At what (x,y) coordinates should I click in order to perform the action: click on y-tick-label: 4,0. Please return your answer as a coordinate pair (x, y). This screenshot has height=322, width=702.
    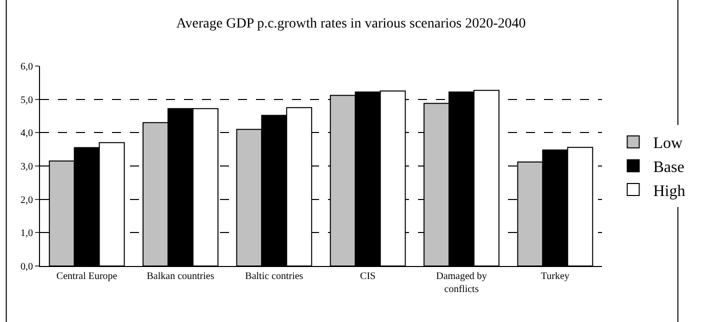
    Looking at the image, I should click on (26, 134).